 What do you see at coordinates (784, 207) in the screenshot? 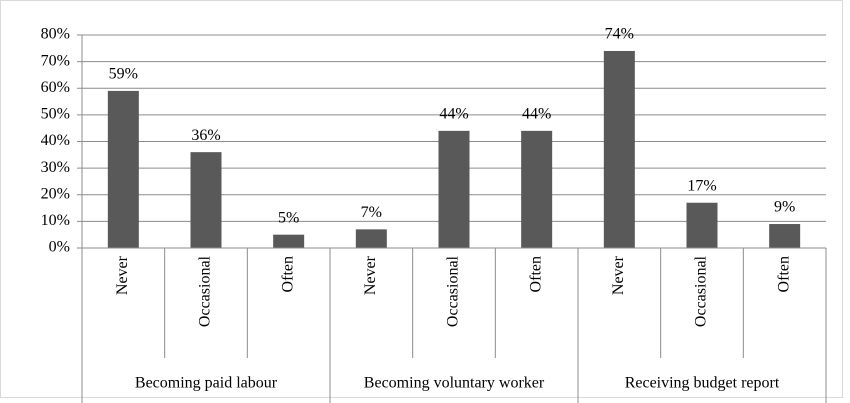
I see `data-label: 9%` at bounding box center [784, 207].